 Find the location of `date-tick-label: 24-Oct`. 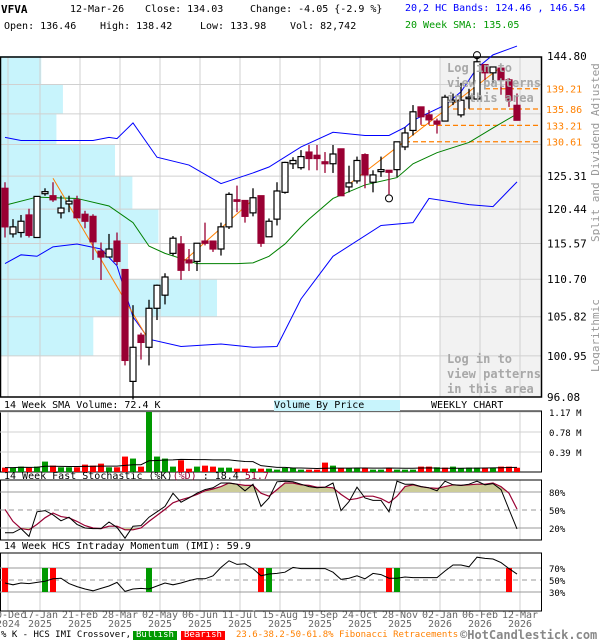

date-tick-label: 24-Oct is located at coordinates (360, 615).